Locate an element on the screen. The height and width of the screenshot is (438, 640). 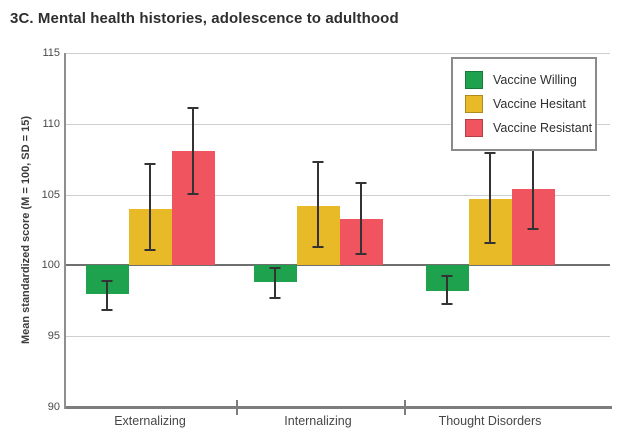
x-category-label: Internalizing is located at coordinates (318, 421).